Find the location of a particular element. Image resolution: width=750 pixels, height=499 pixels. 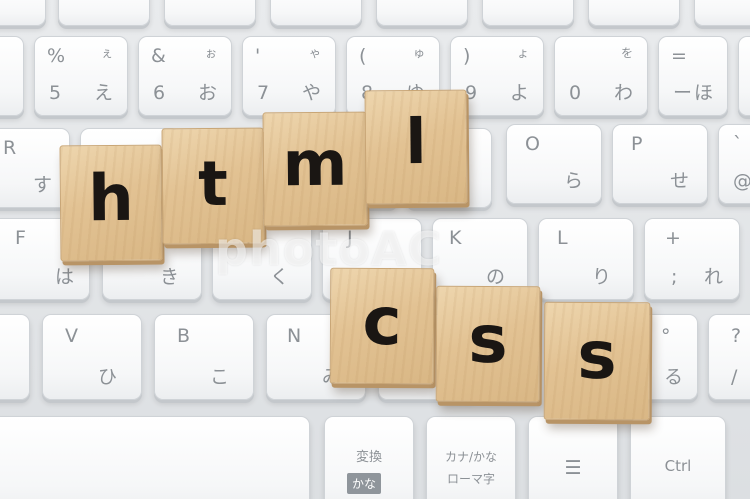

key-v: V ひ is located at coordinates (92, 357).